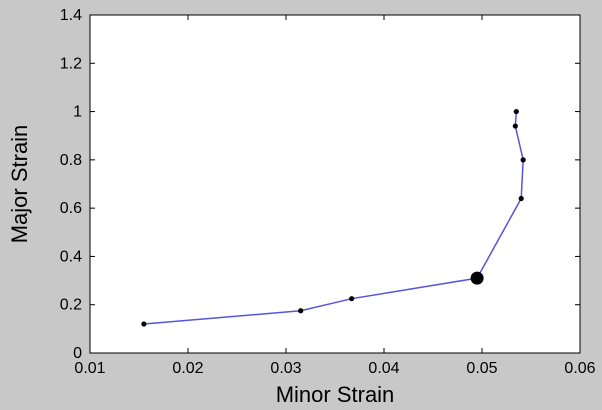  What do you see at coordinates (89, 368) in the screenshot?
I see `x-tick-label: 0.01` at bounding box center [89, 368].